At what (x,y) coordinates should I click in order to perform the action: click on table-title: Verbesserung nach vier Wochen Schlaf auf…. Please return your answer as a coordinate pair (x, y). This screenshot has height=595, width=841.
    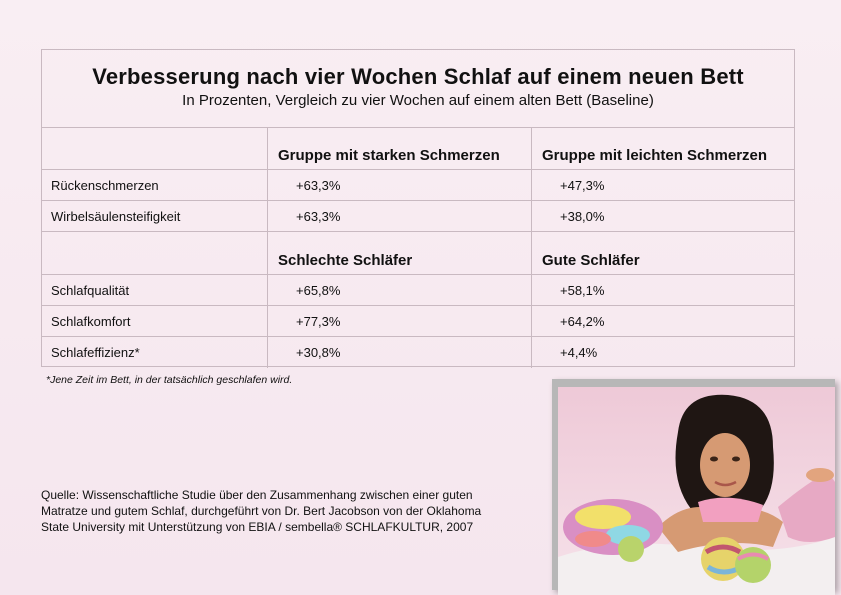
    Looking at the image, I should click on (418, 76).